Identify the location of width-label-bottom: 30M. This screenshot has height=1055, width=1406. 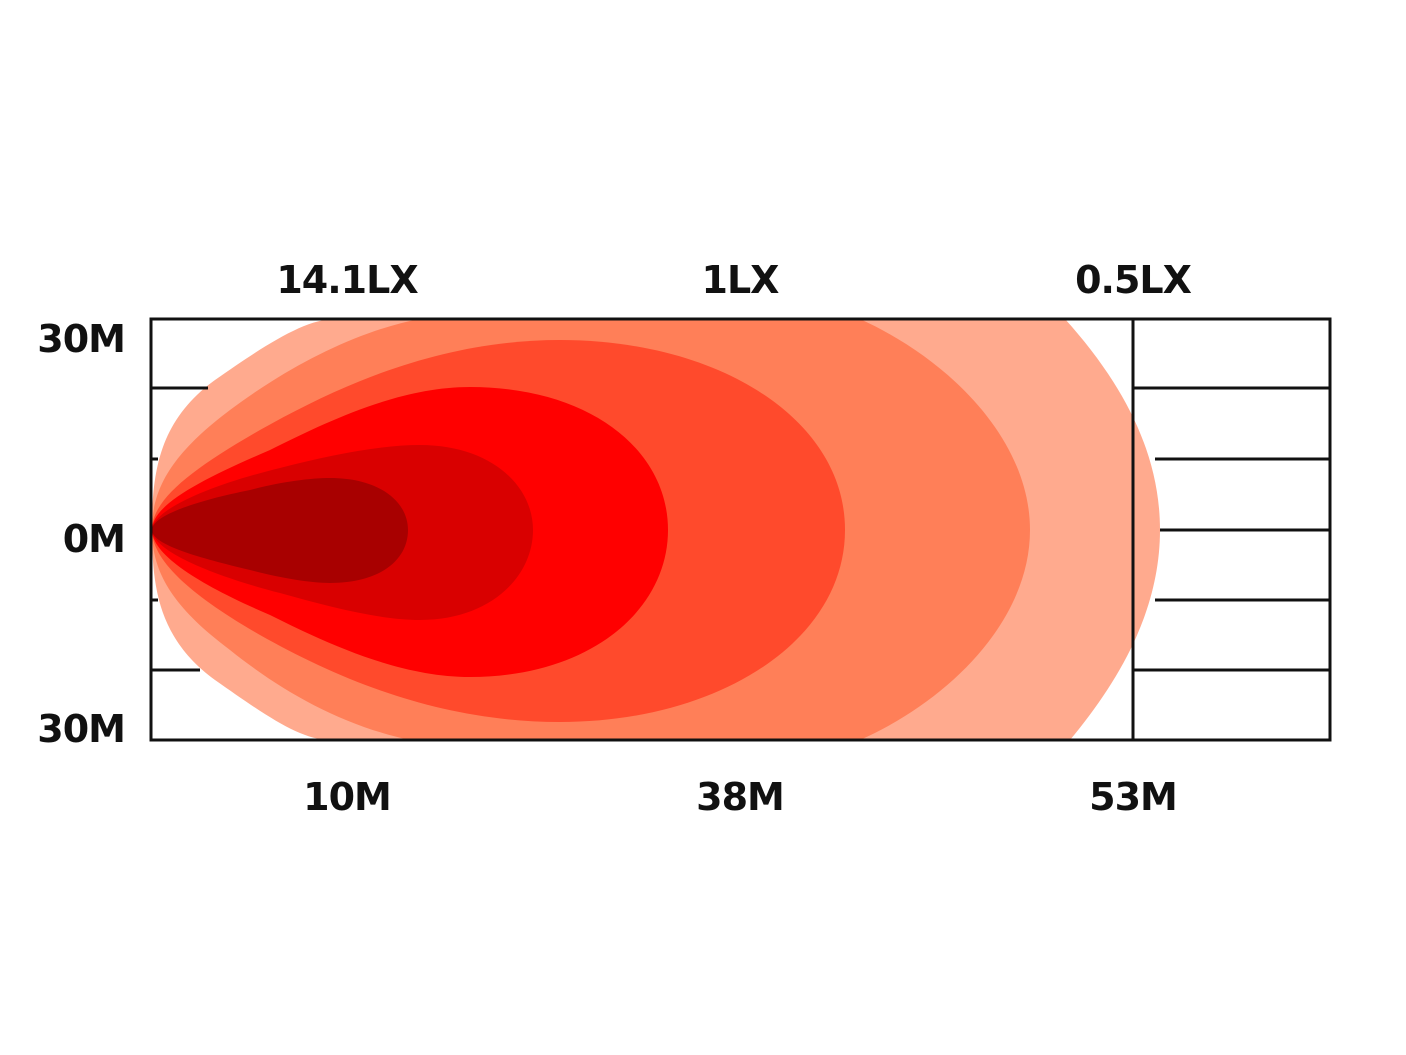
(81, 729).